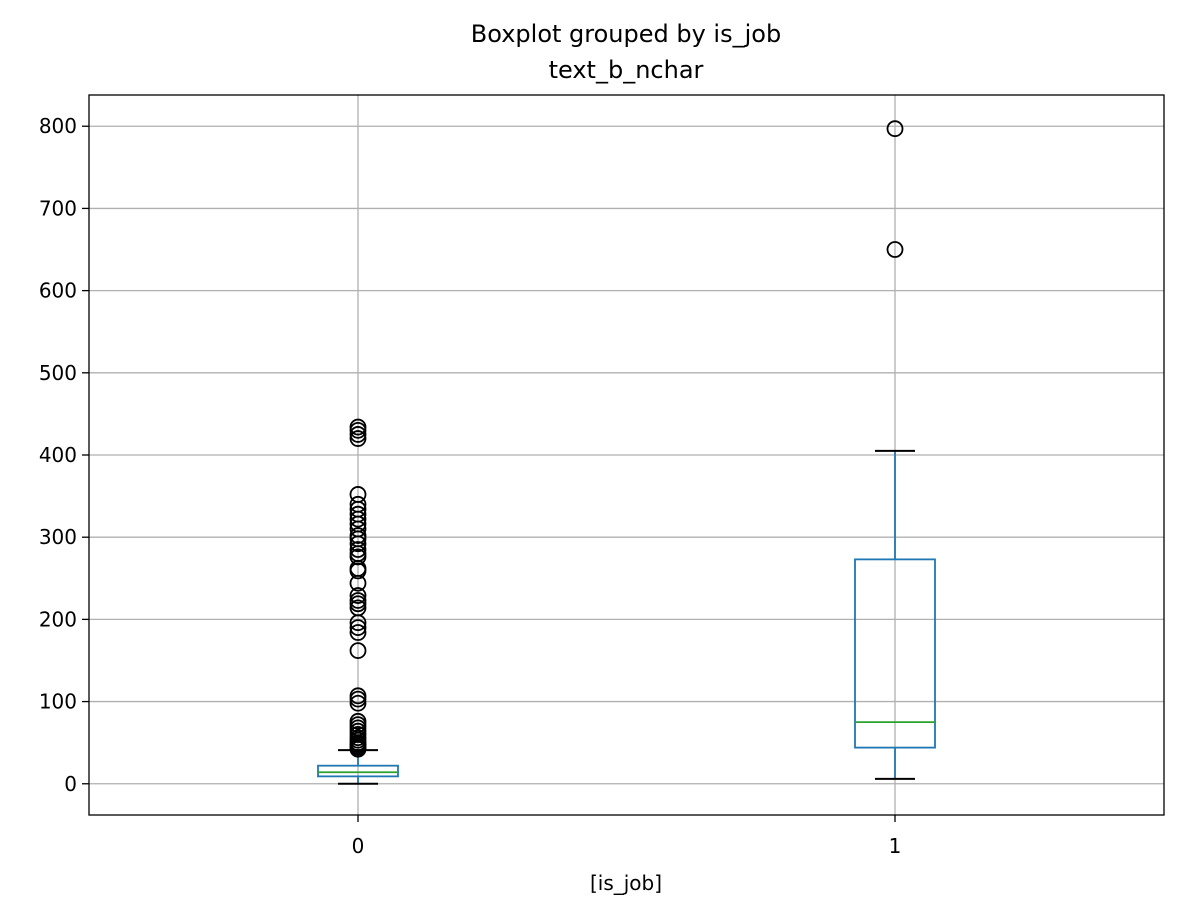 The height and width of the screenshot is (916, 1183). I want to click on y-tick-label: 0, so click(70, 784).